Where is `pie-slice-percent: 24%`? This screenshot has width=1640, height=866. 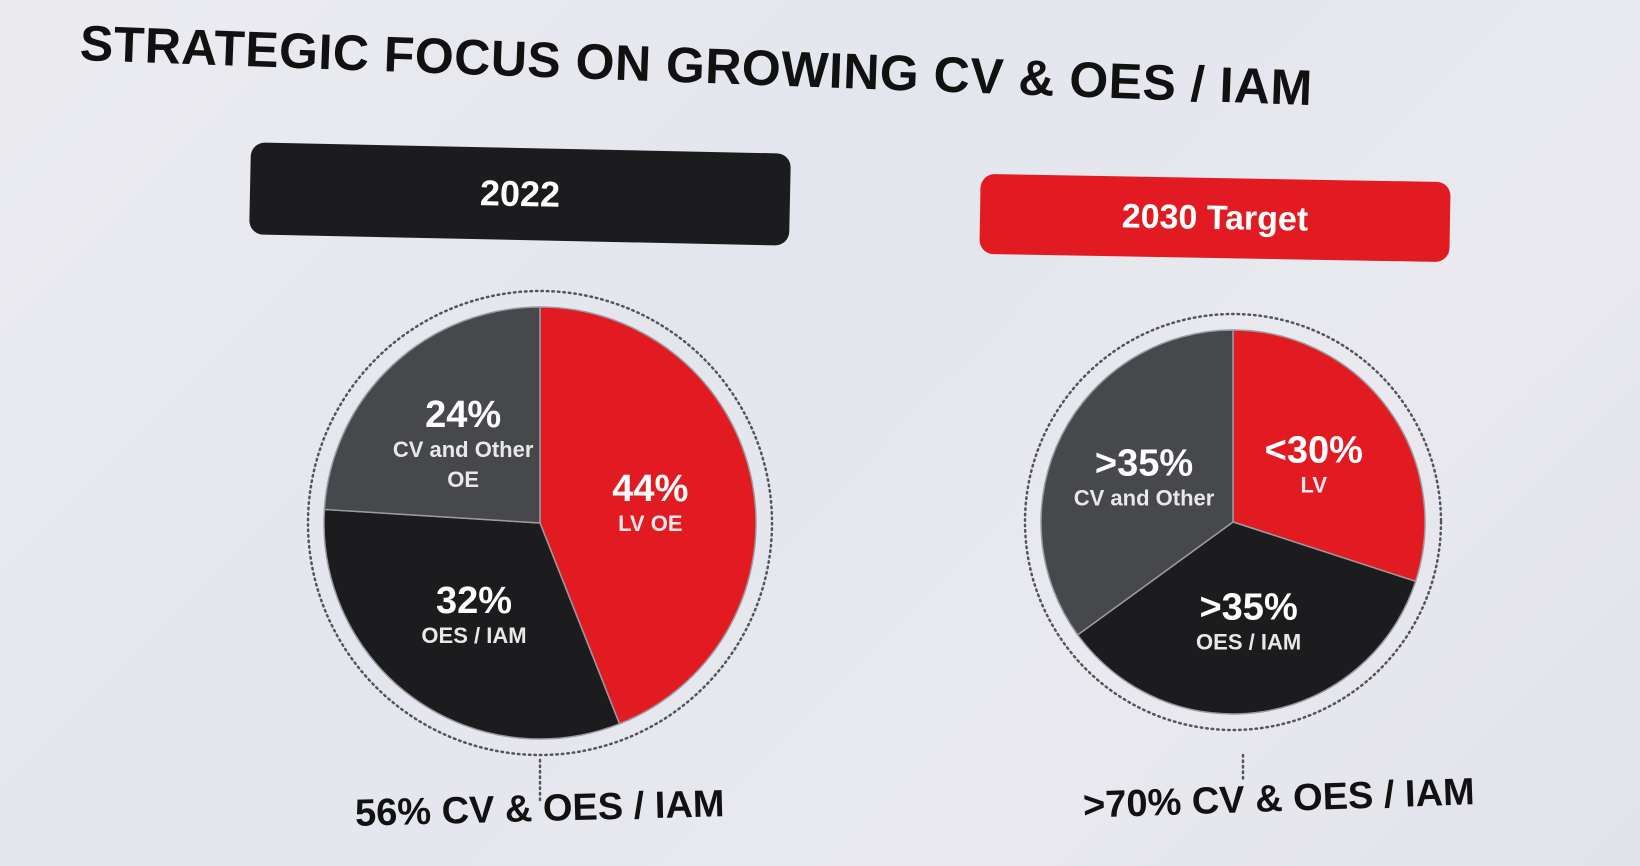
pie-slice-percent: 24% is located at coordinates (463, 415).